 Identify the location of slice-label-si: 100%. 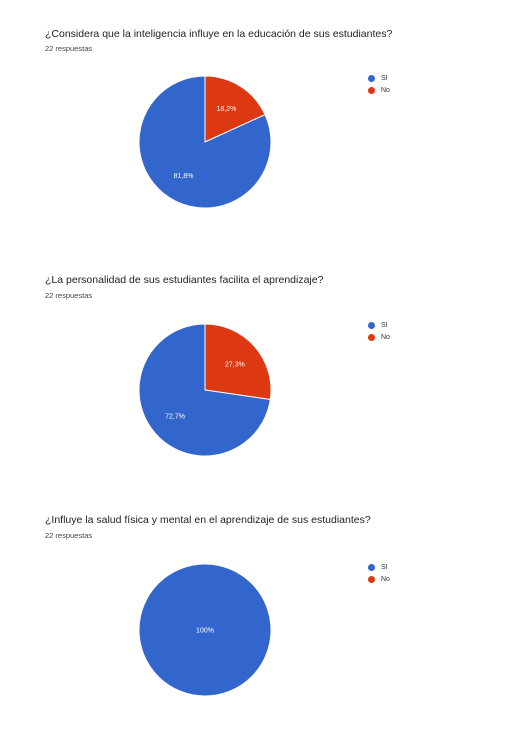
(205, 631).